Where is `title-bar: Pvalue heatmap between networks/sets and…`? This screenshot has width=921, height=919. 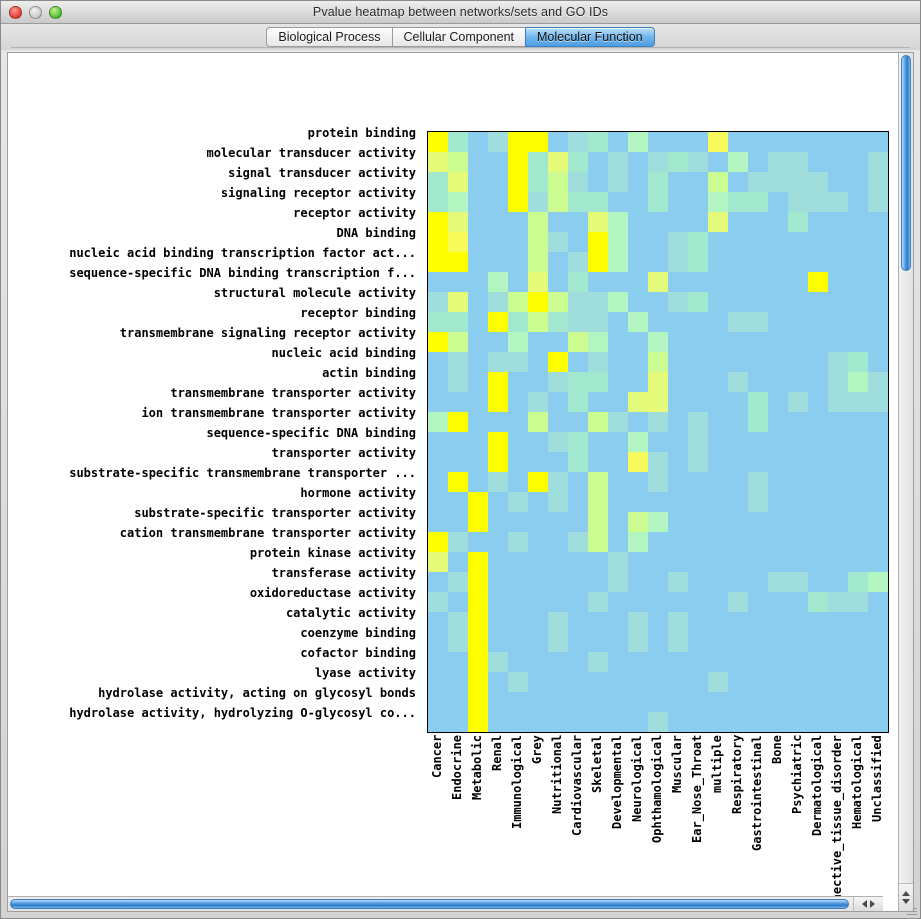 title-bar: Pvalue heatmap between networks/sets and… is located at coordinates (460, 12).